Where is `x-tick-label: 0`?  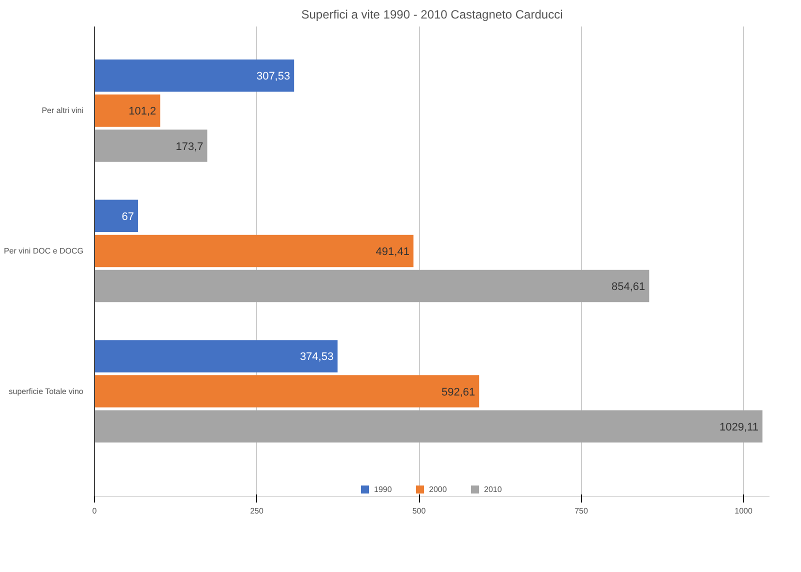
x-tick-label: 0 is located at coordinates (95, 511).